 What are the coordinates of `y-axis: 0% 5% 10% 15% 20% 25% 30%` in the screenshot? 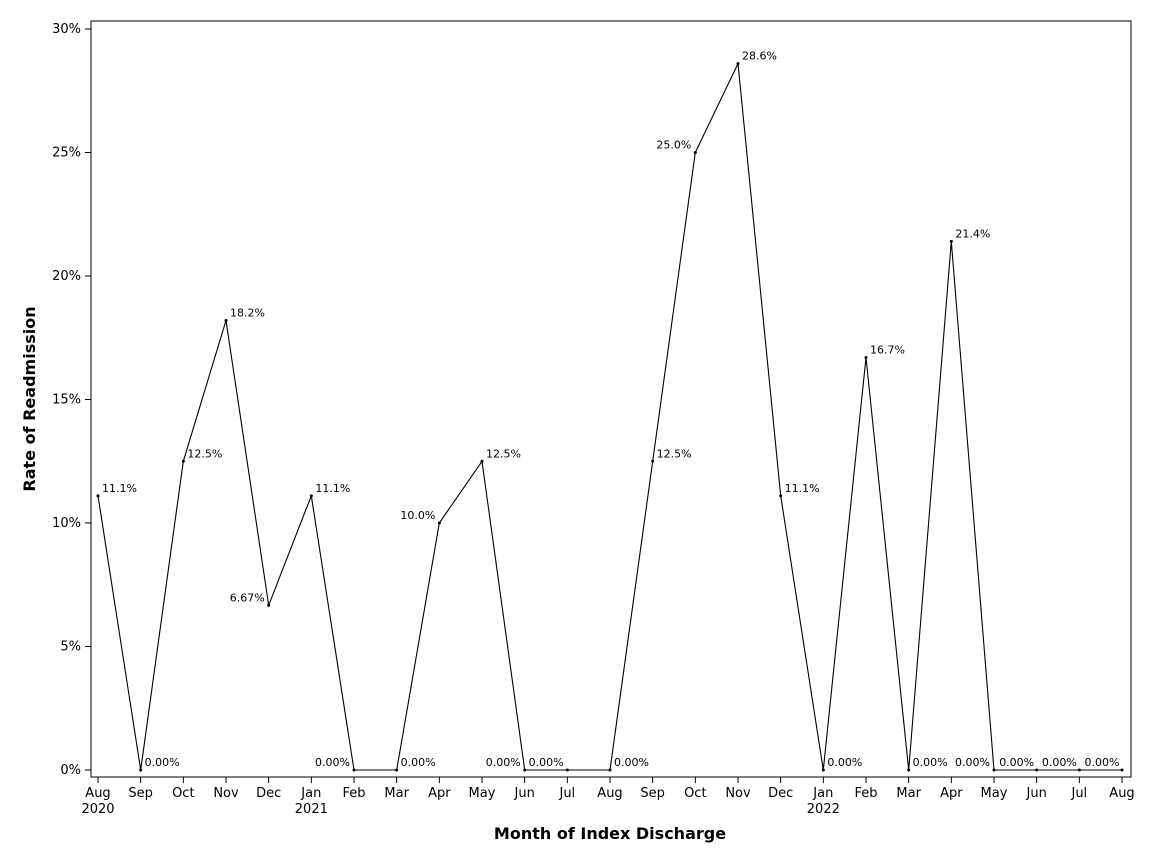 It's located at (71, 400).